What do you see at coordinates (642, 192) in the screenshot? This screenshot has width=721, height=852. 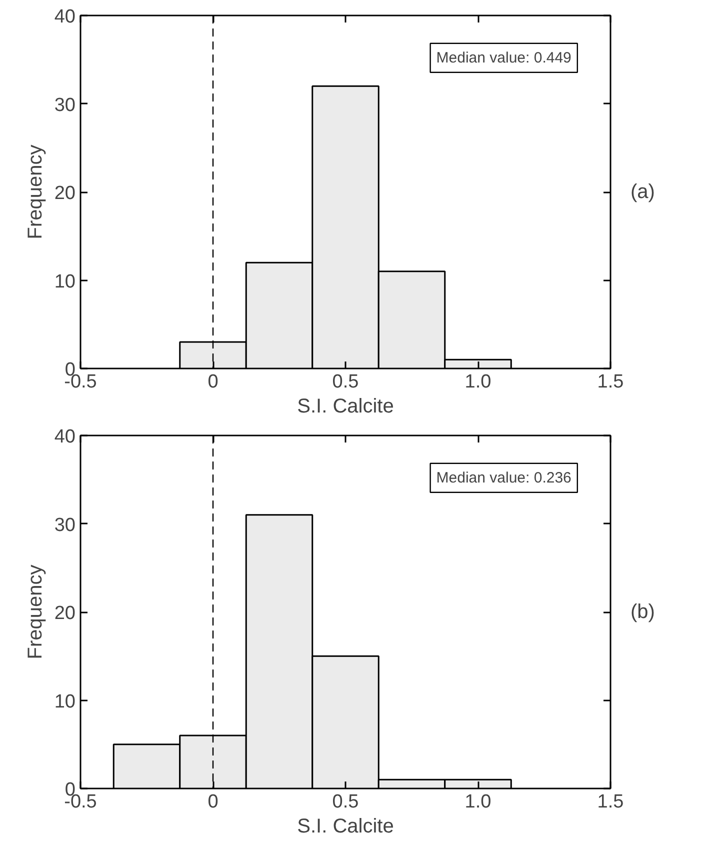 I see `text: (a)` at bounding box center [642, 192].